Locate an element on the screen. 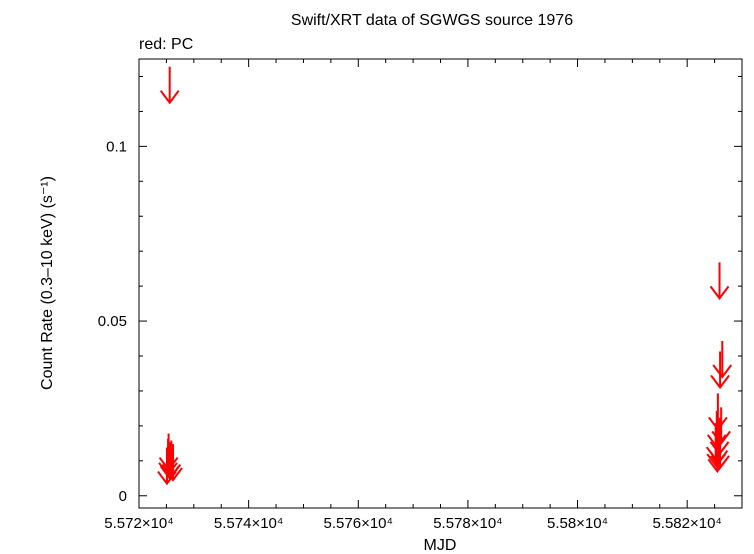 The width and height of the screenshot is (754, 554). x-tick-label: 5.572×10⁴ is located at coordinates (138, 523).